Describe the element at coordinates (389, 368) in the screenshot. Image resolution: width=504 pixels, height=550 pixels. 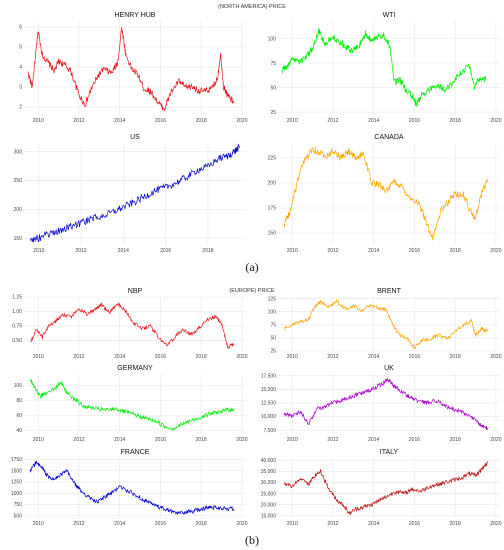
I see `chart-title: UK` at that location.